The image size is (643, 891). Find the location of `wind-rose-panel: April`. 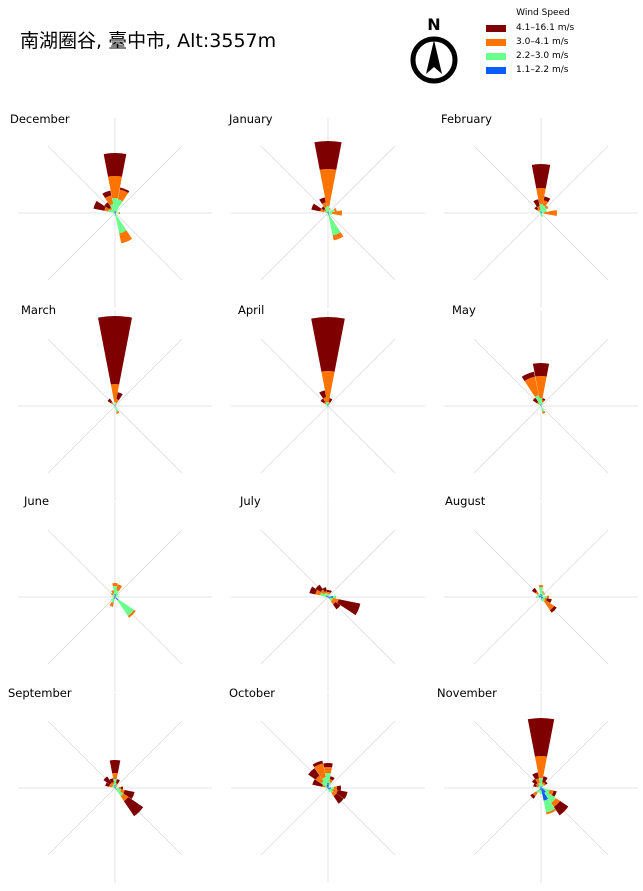

wind-rose-panel: April is located at coordinates (328, 402).